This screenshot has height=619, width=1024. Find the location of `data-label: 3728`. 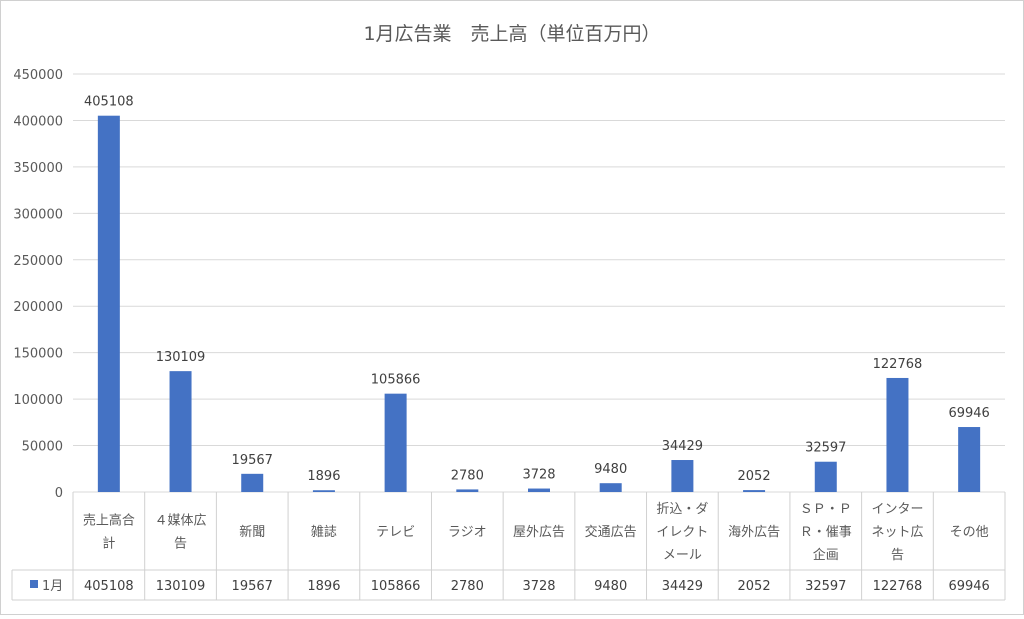

data-label: 3728 is located at coordinates (538, 475).